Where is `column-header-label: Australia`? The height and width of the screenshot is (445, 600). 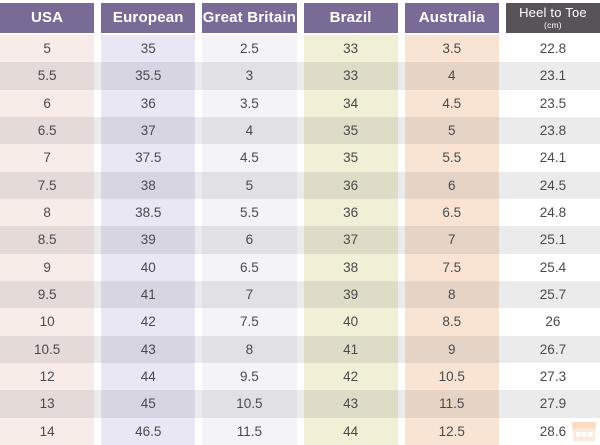
column-header-label: Australia is located at coordinates (451, 18).